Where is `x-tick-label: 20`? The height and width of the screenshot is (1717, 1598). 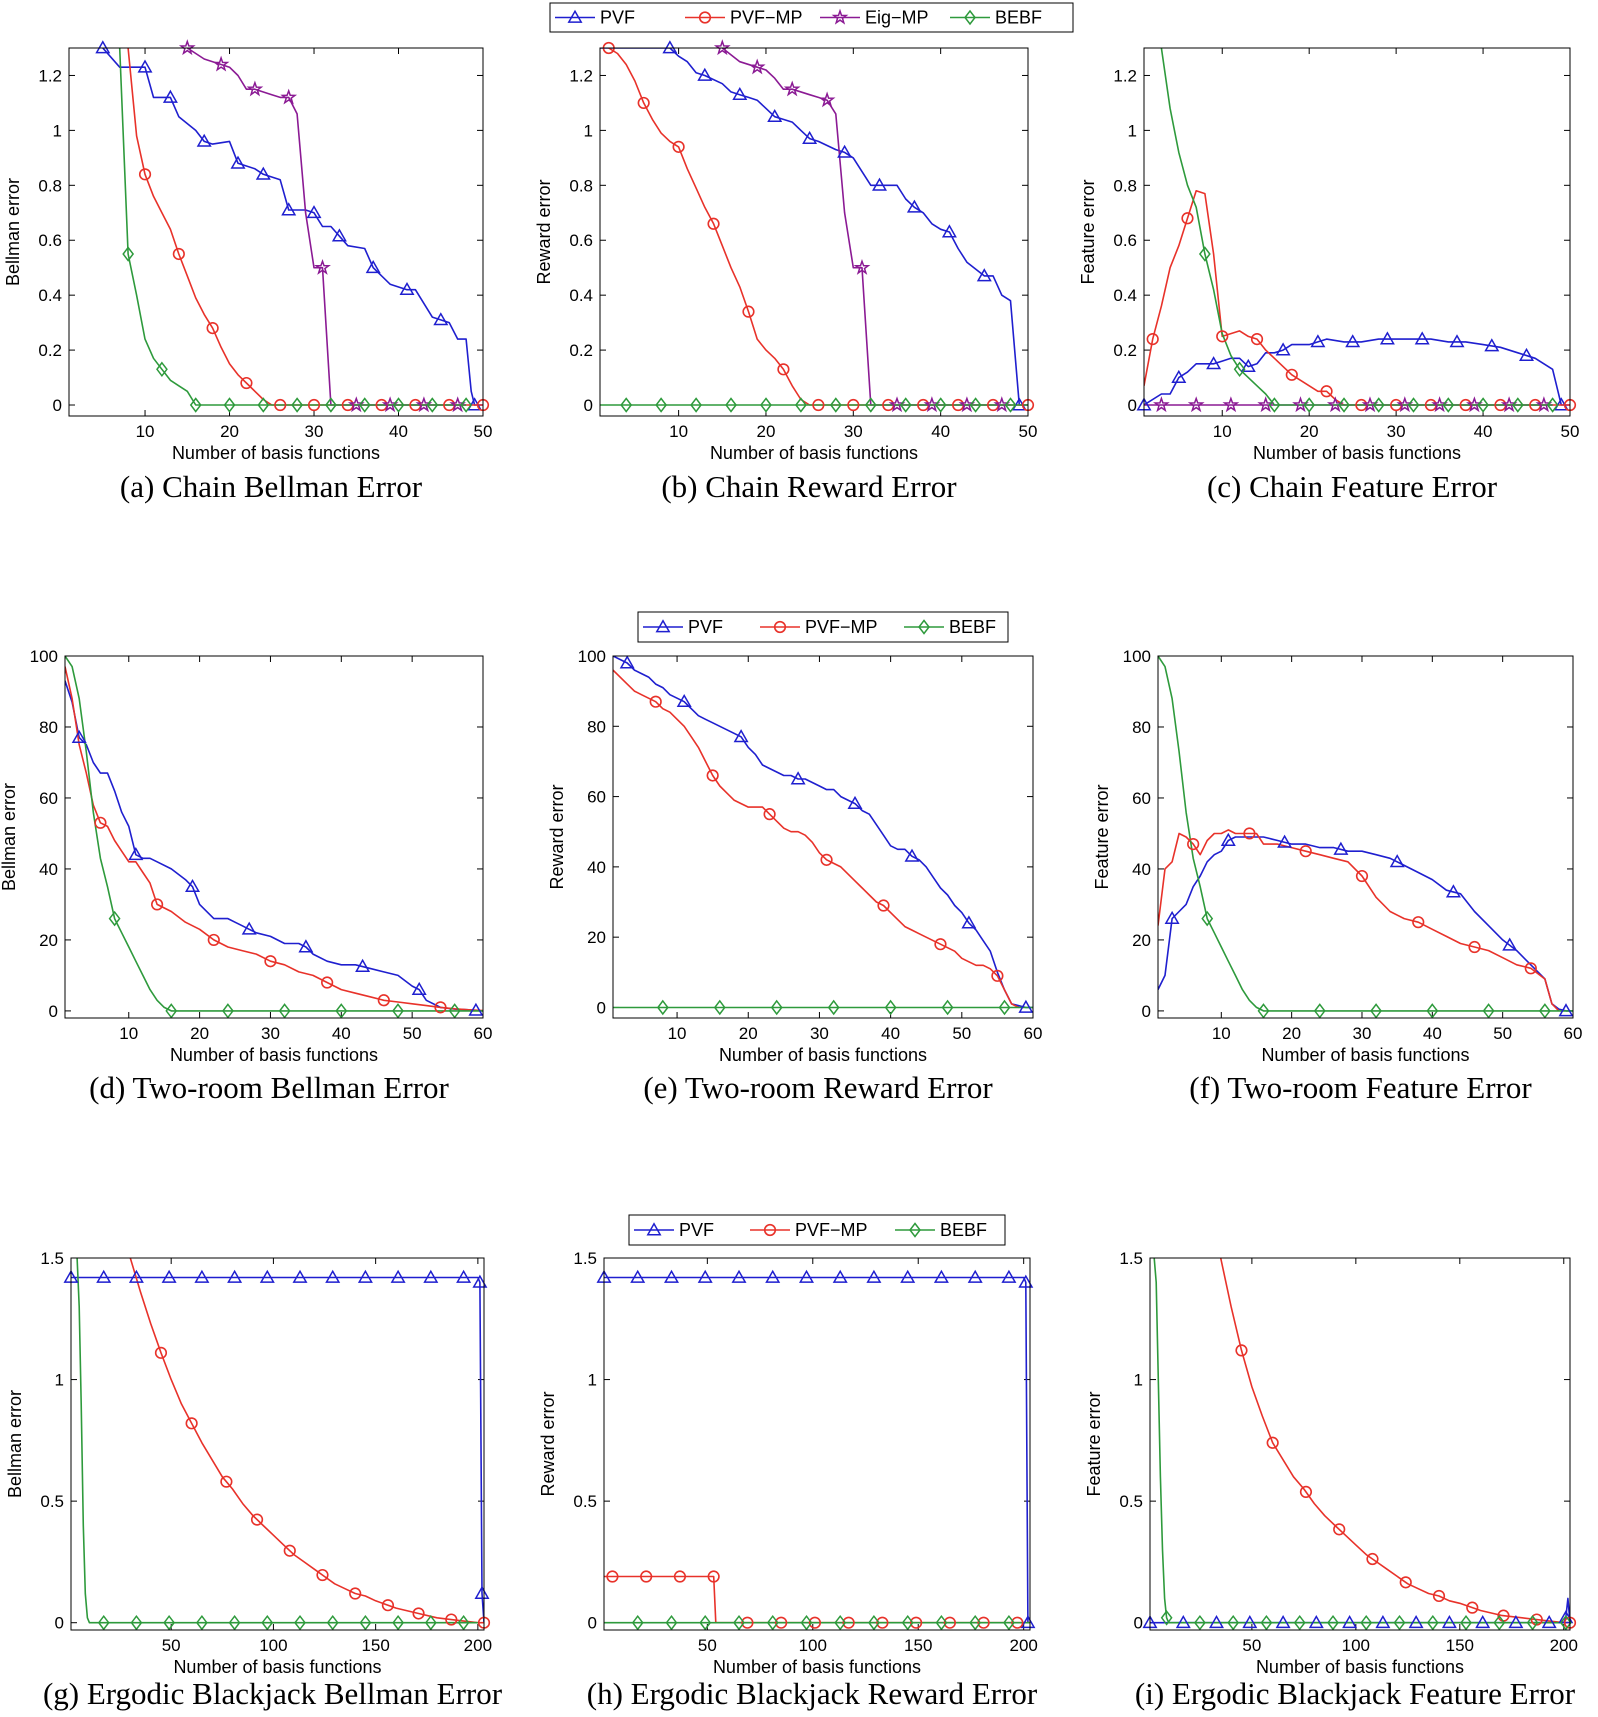 x-tick-label: 20 is located at coordinates (229, 431).